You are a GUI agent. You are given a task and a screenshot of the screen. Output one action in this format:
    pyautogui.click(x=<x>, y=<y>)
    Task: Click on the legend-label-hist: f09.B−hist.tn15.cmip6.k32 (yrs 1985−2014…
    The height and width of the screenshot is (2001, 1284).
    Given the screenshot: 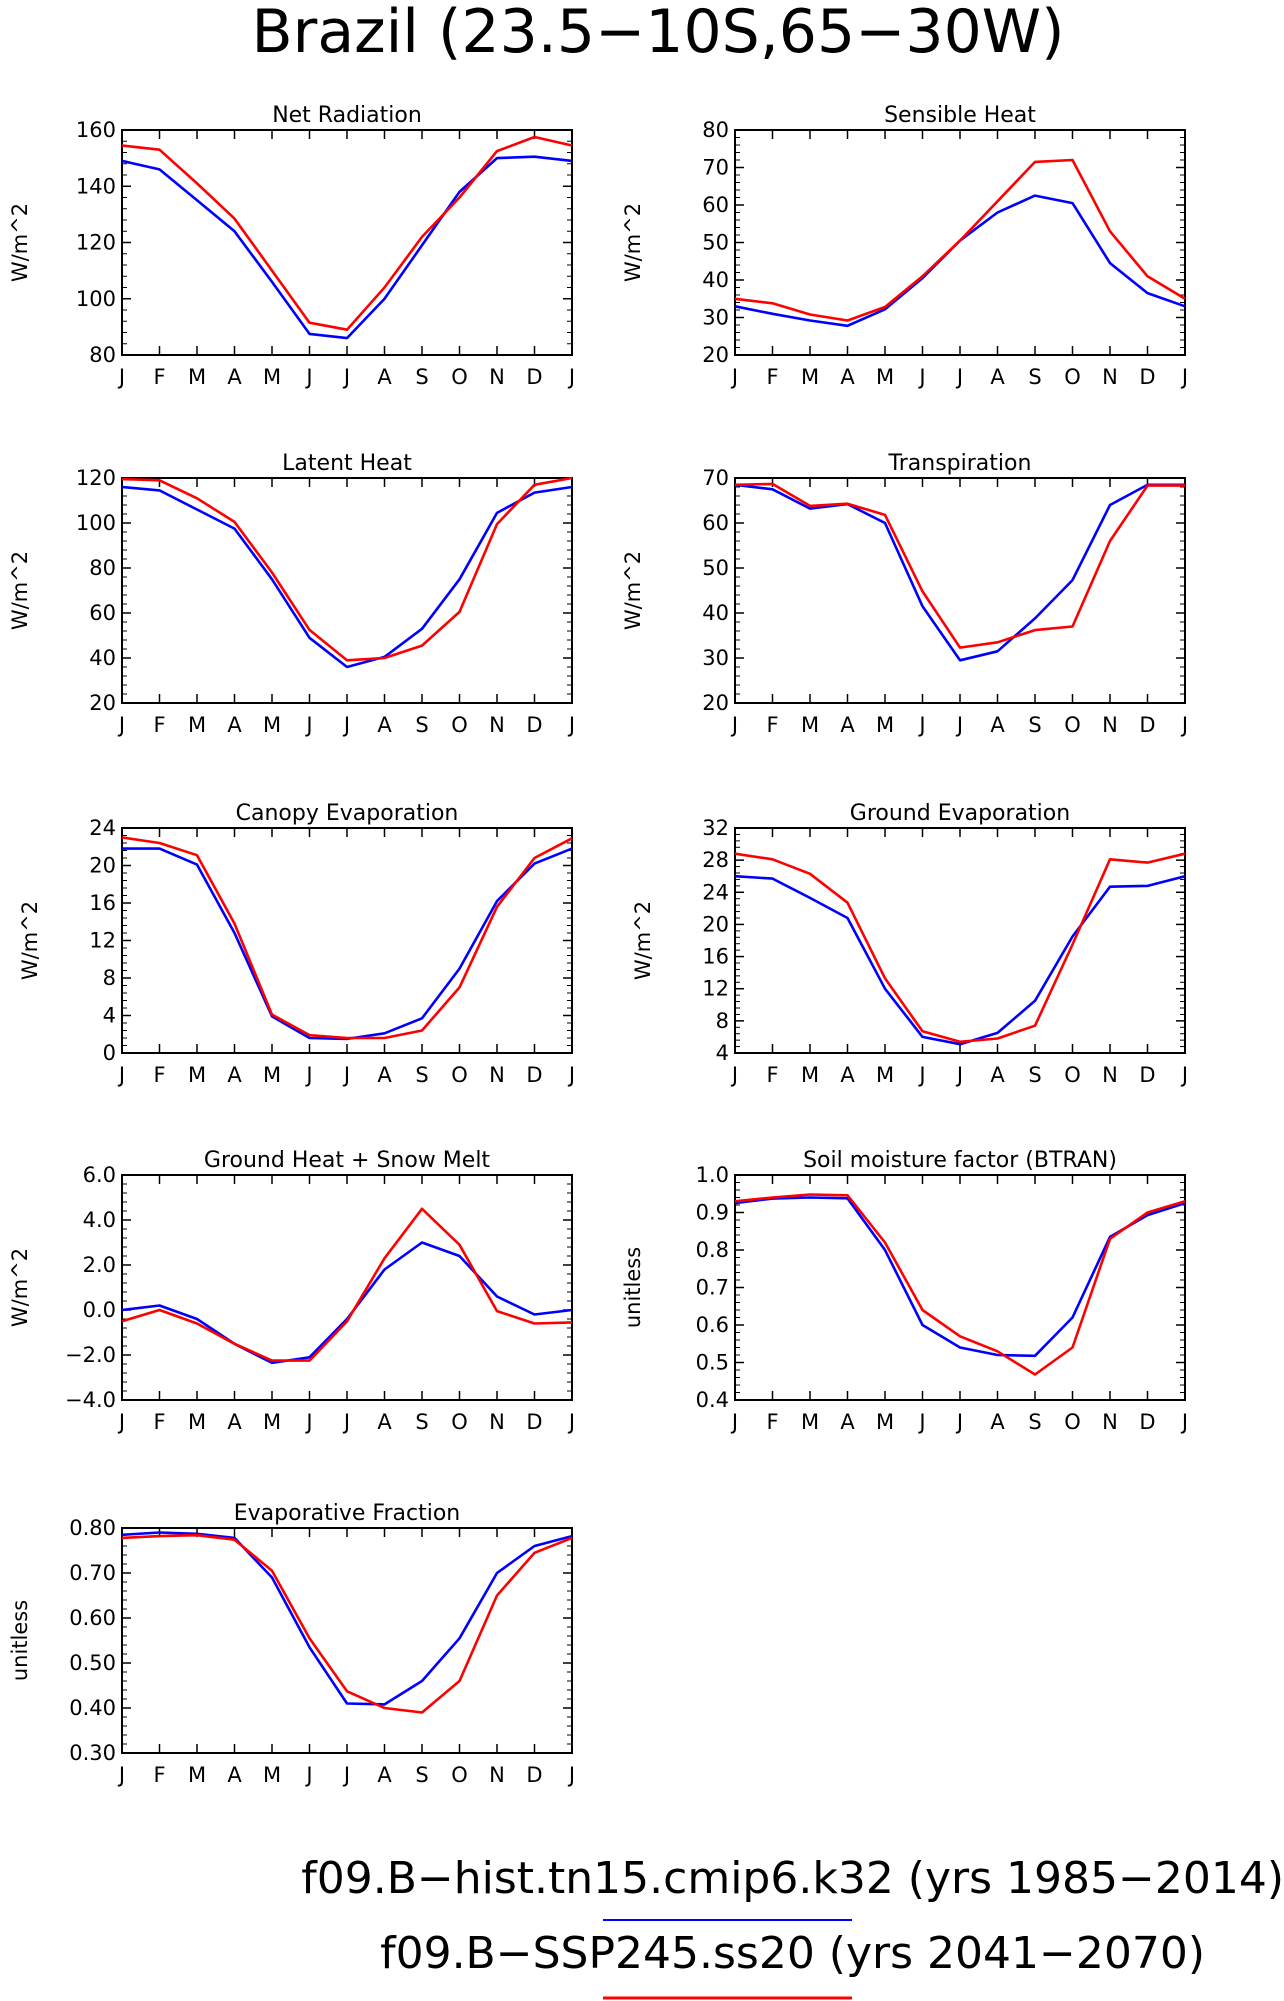 What is the action you would take?
    pyautogui.click(x=792, y=1878)
    